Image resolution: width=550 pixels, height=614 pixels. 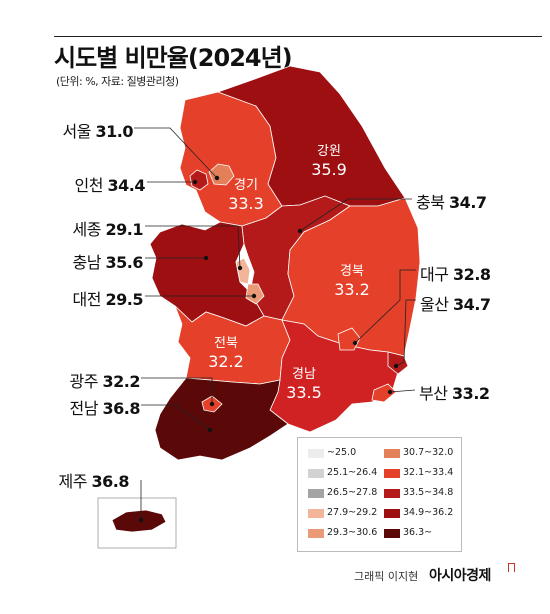 What do you see at coordinates (72, 481) in the screenshot?
I see `label-name-jeju: 제주` at bounding box center [72, 481].